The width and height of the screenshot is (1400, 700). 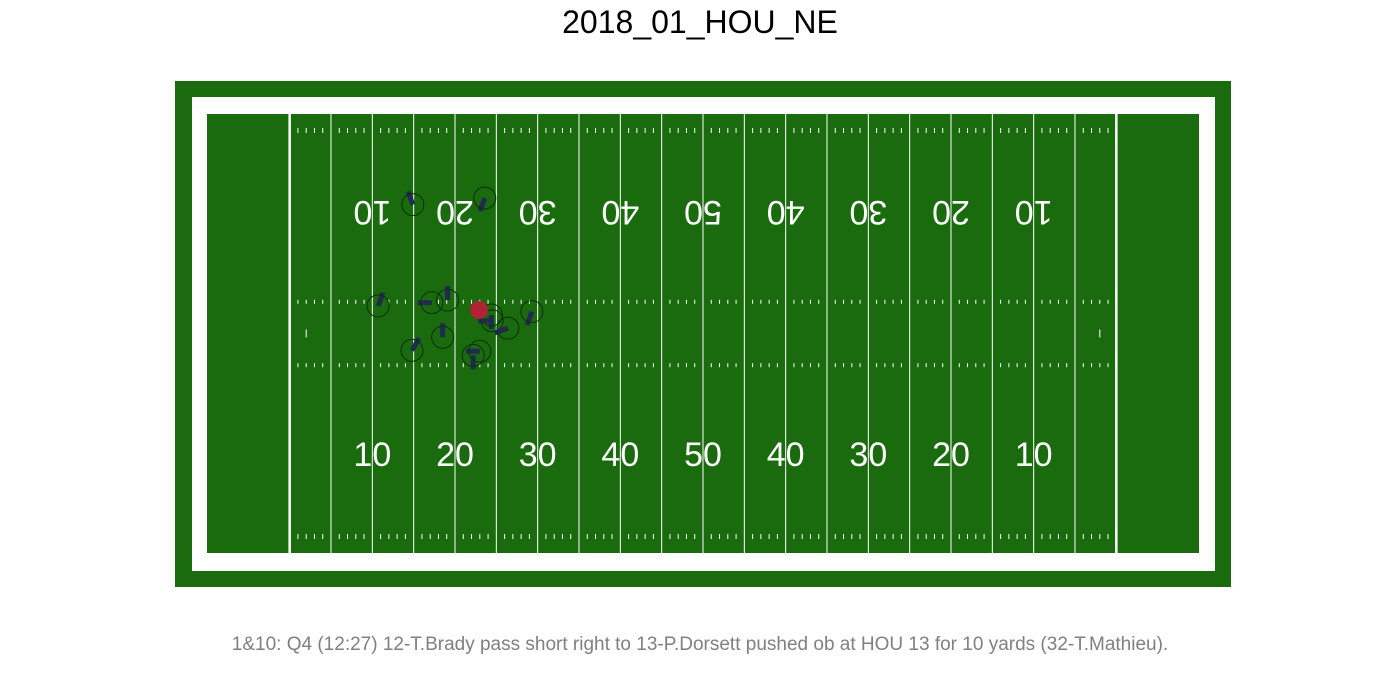 I want to click on yard-number-bottom: 50, so click(x=703, y=455).